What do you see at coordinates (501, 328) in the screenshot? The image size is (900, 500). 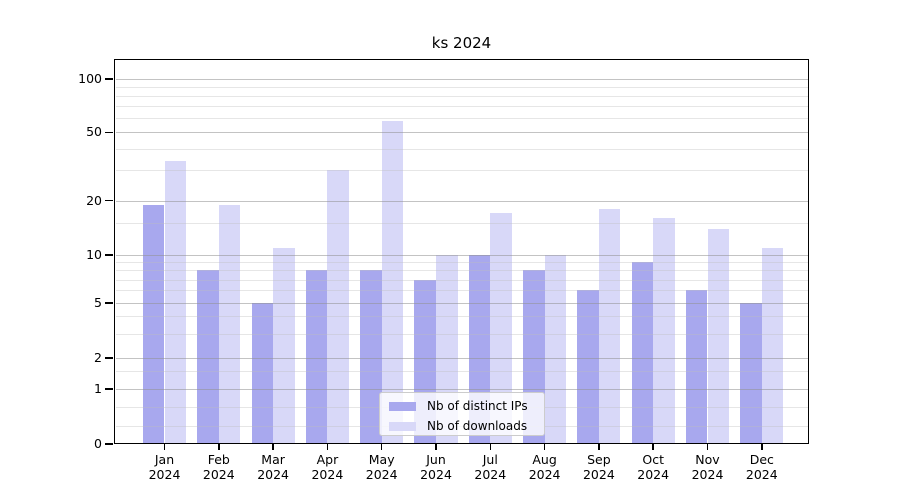 I see `bar-downloads-jul` at bounding box center [501, 328].